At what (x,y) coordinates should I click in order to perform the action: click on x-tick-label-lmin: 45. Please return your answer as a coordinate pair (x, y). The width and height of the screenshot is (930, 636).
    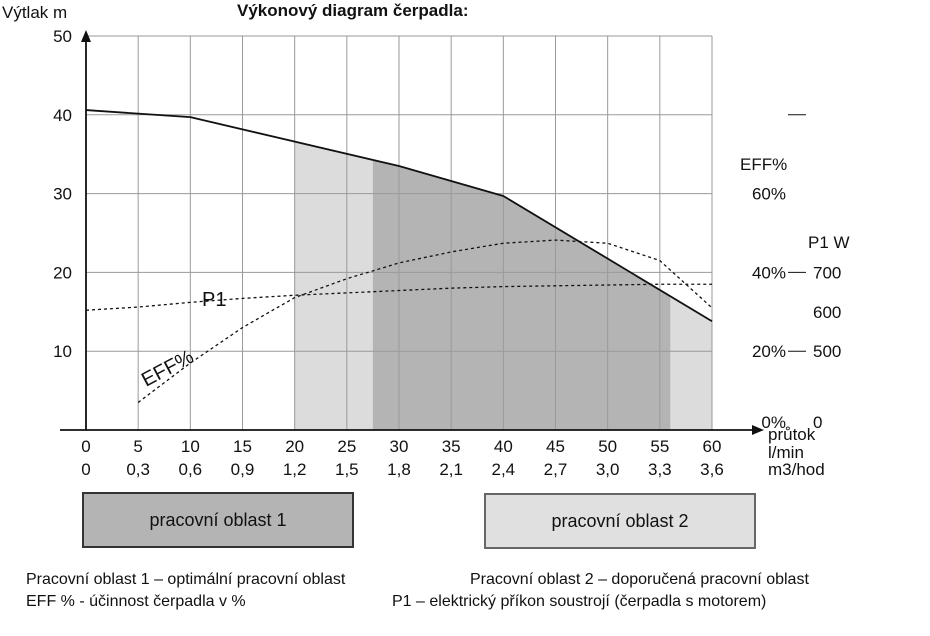
    Looking at the image, I should click on (555, 446).